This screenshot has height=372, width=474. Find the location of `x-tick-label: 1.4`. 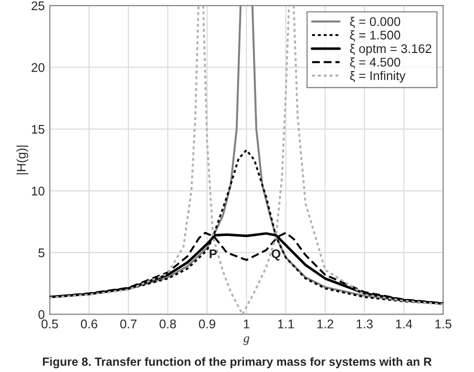

x-tick-label: 1.4 is located at coordinates (404, 324).